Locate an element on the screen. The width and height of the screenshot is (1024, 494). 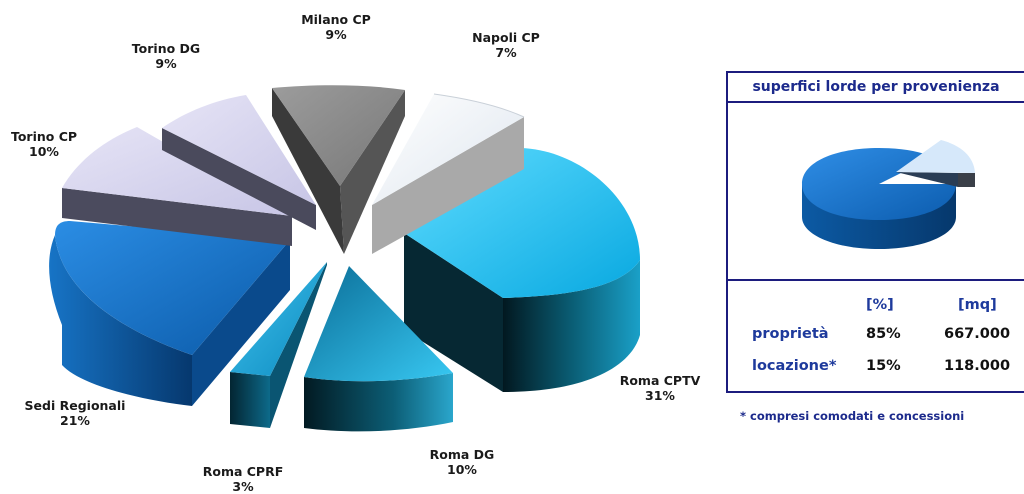
small-pie-chart is located at coordinates (888, 194).